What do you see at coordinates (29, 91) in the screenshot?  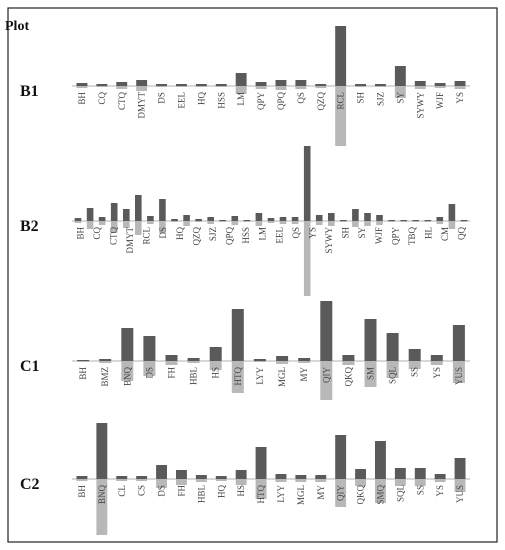 I see `row-label: B1` at bounding box center [29, 91].